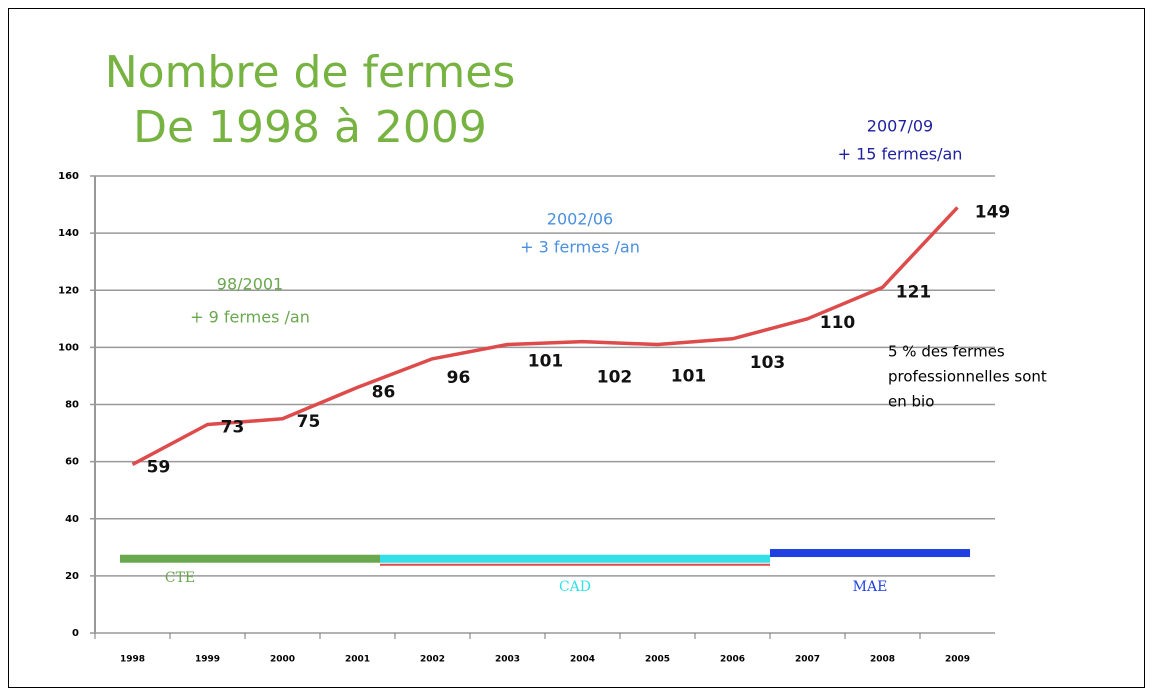  Describe the element at coordinates (967, 377) in the screenshot. I see `annotation: professionnelles sont` at that location.